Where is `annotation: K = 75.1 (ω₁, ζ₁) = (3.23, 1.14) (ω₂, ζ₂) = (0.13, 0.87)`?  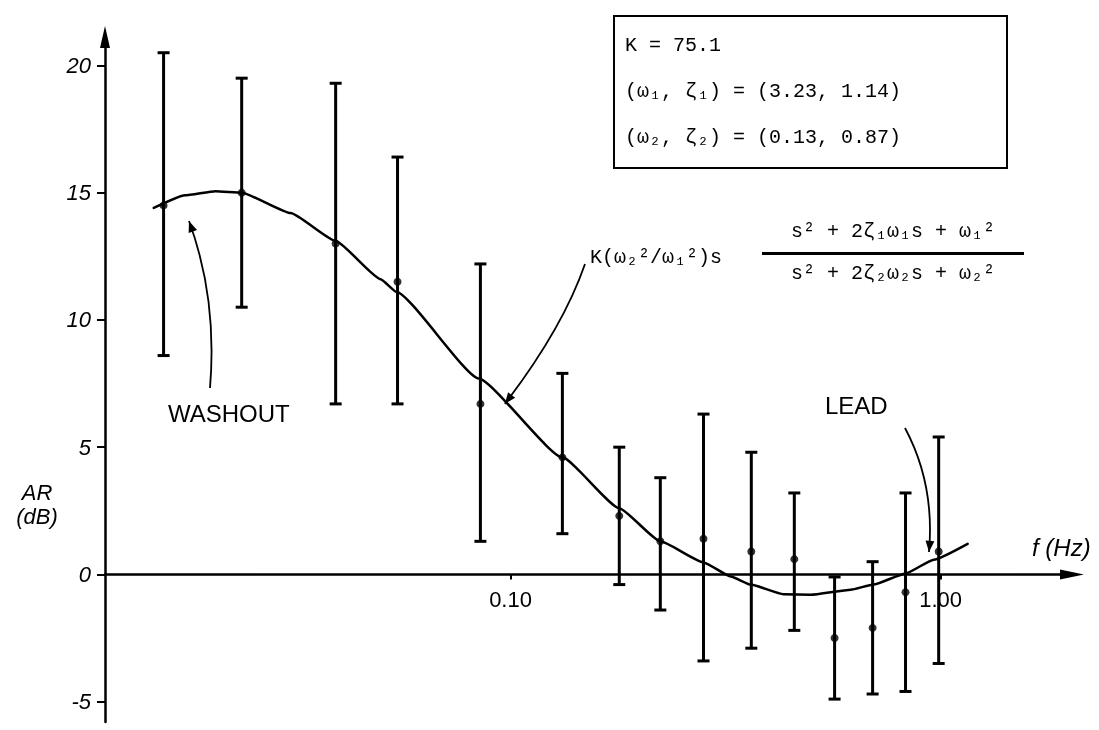 annotation: K = 75.1 (ω₁, ζ₁) = (3.23, 1.14) (ω₂, ζ₂) = (0.13, 0.87) is located at coordinates (810, 92).